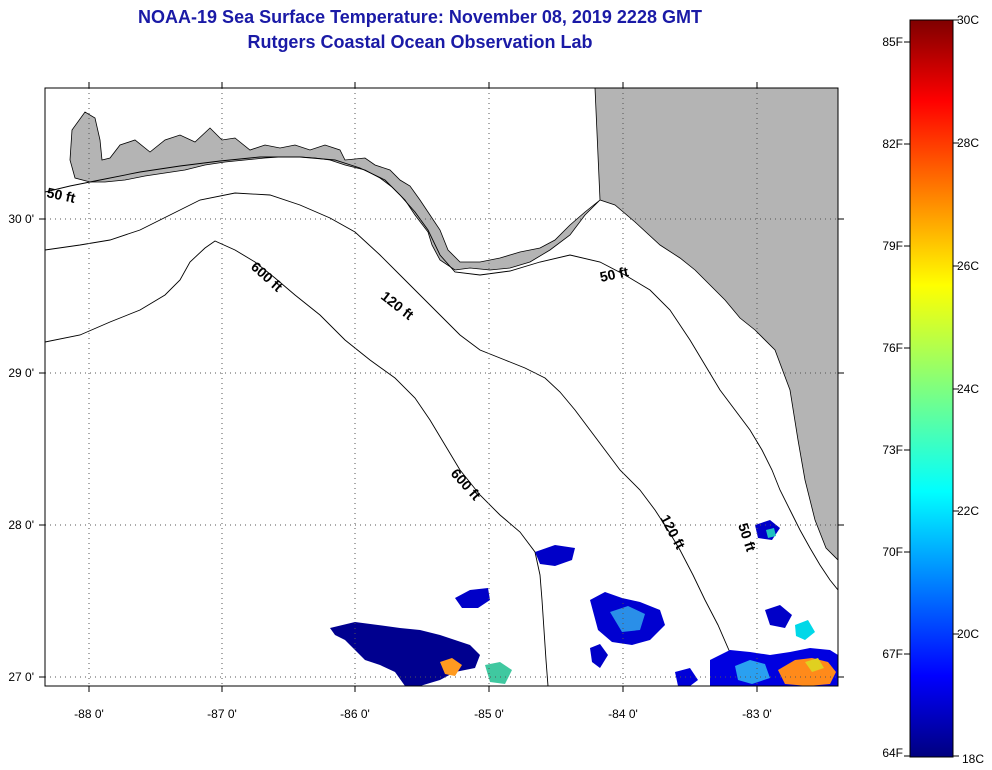 The image size is (992, 770). What do you see at coordinates (21, 677) in the screenshot?
I see `lat-label: 27 0'` at bounding box center [21, 677].